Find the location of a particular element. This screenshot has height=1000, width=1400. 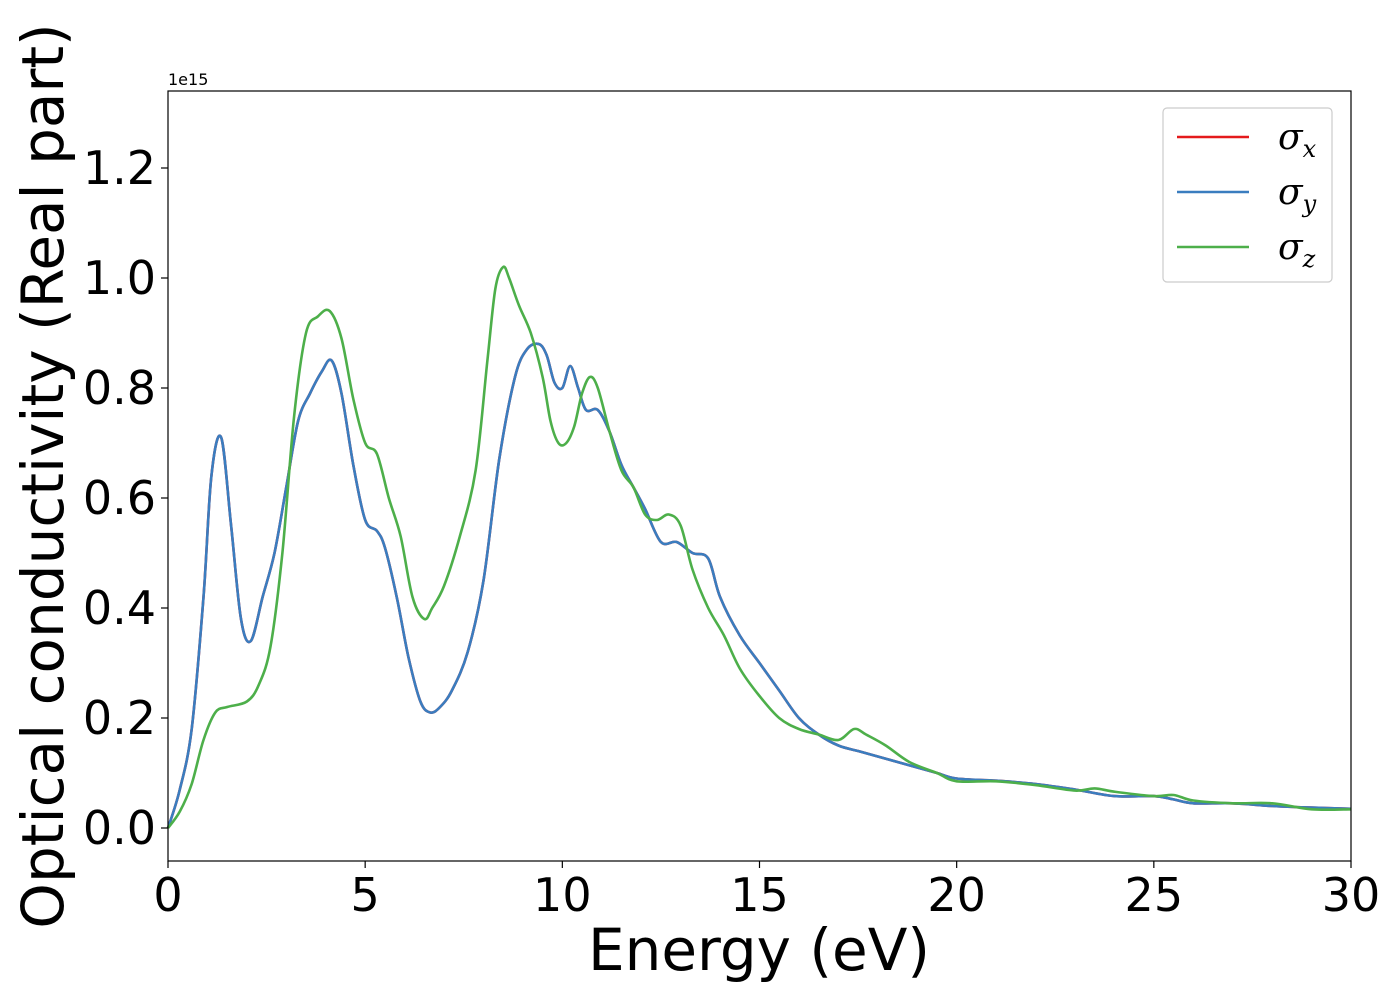

legend-box is located at coordinates (1247, 195).